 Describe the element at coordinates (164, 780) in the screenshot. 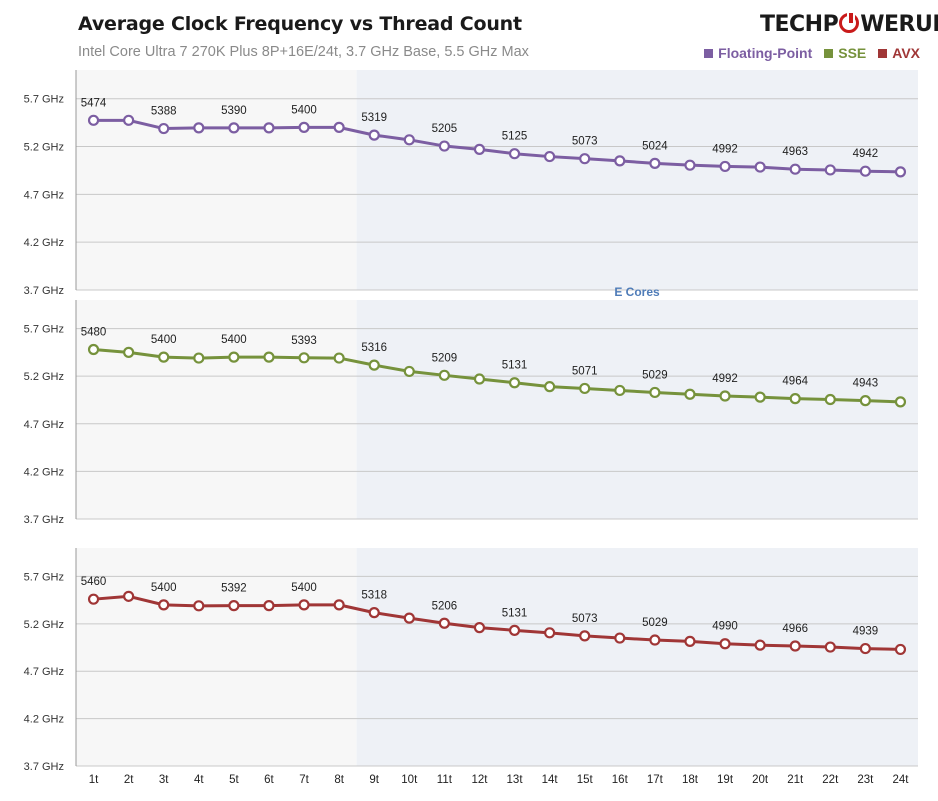

I see `x-tick-label: 3t` at that location.